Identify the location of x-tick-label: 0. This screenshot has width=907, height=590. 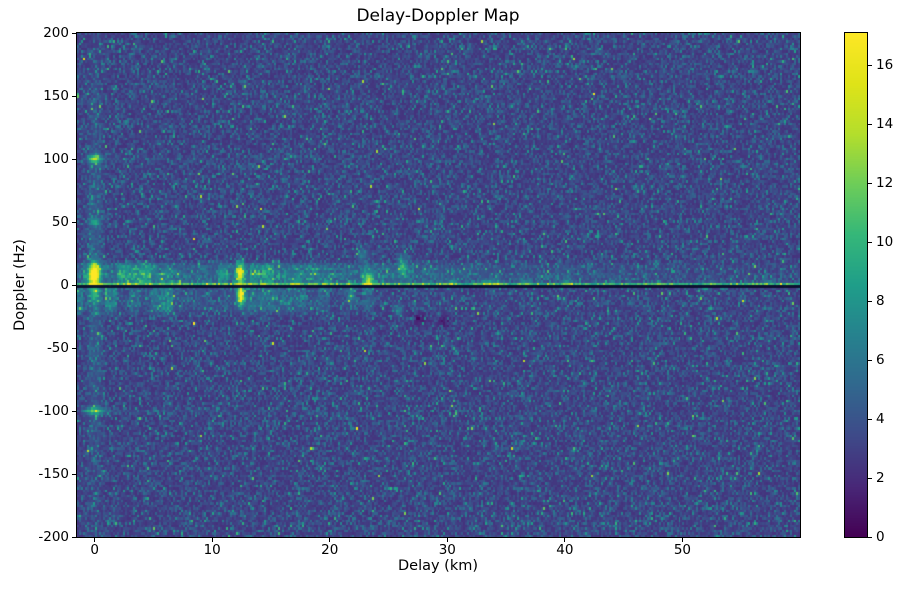
(94, 550).